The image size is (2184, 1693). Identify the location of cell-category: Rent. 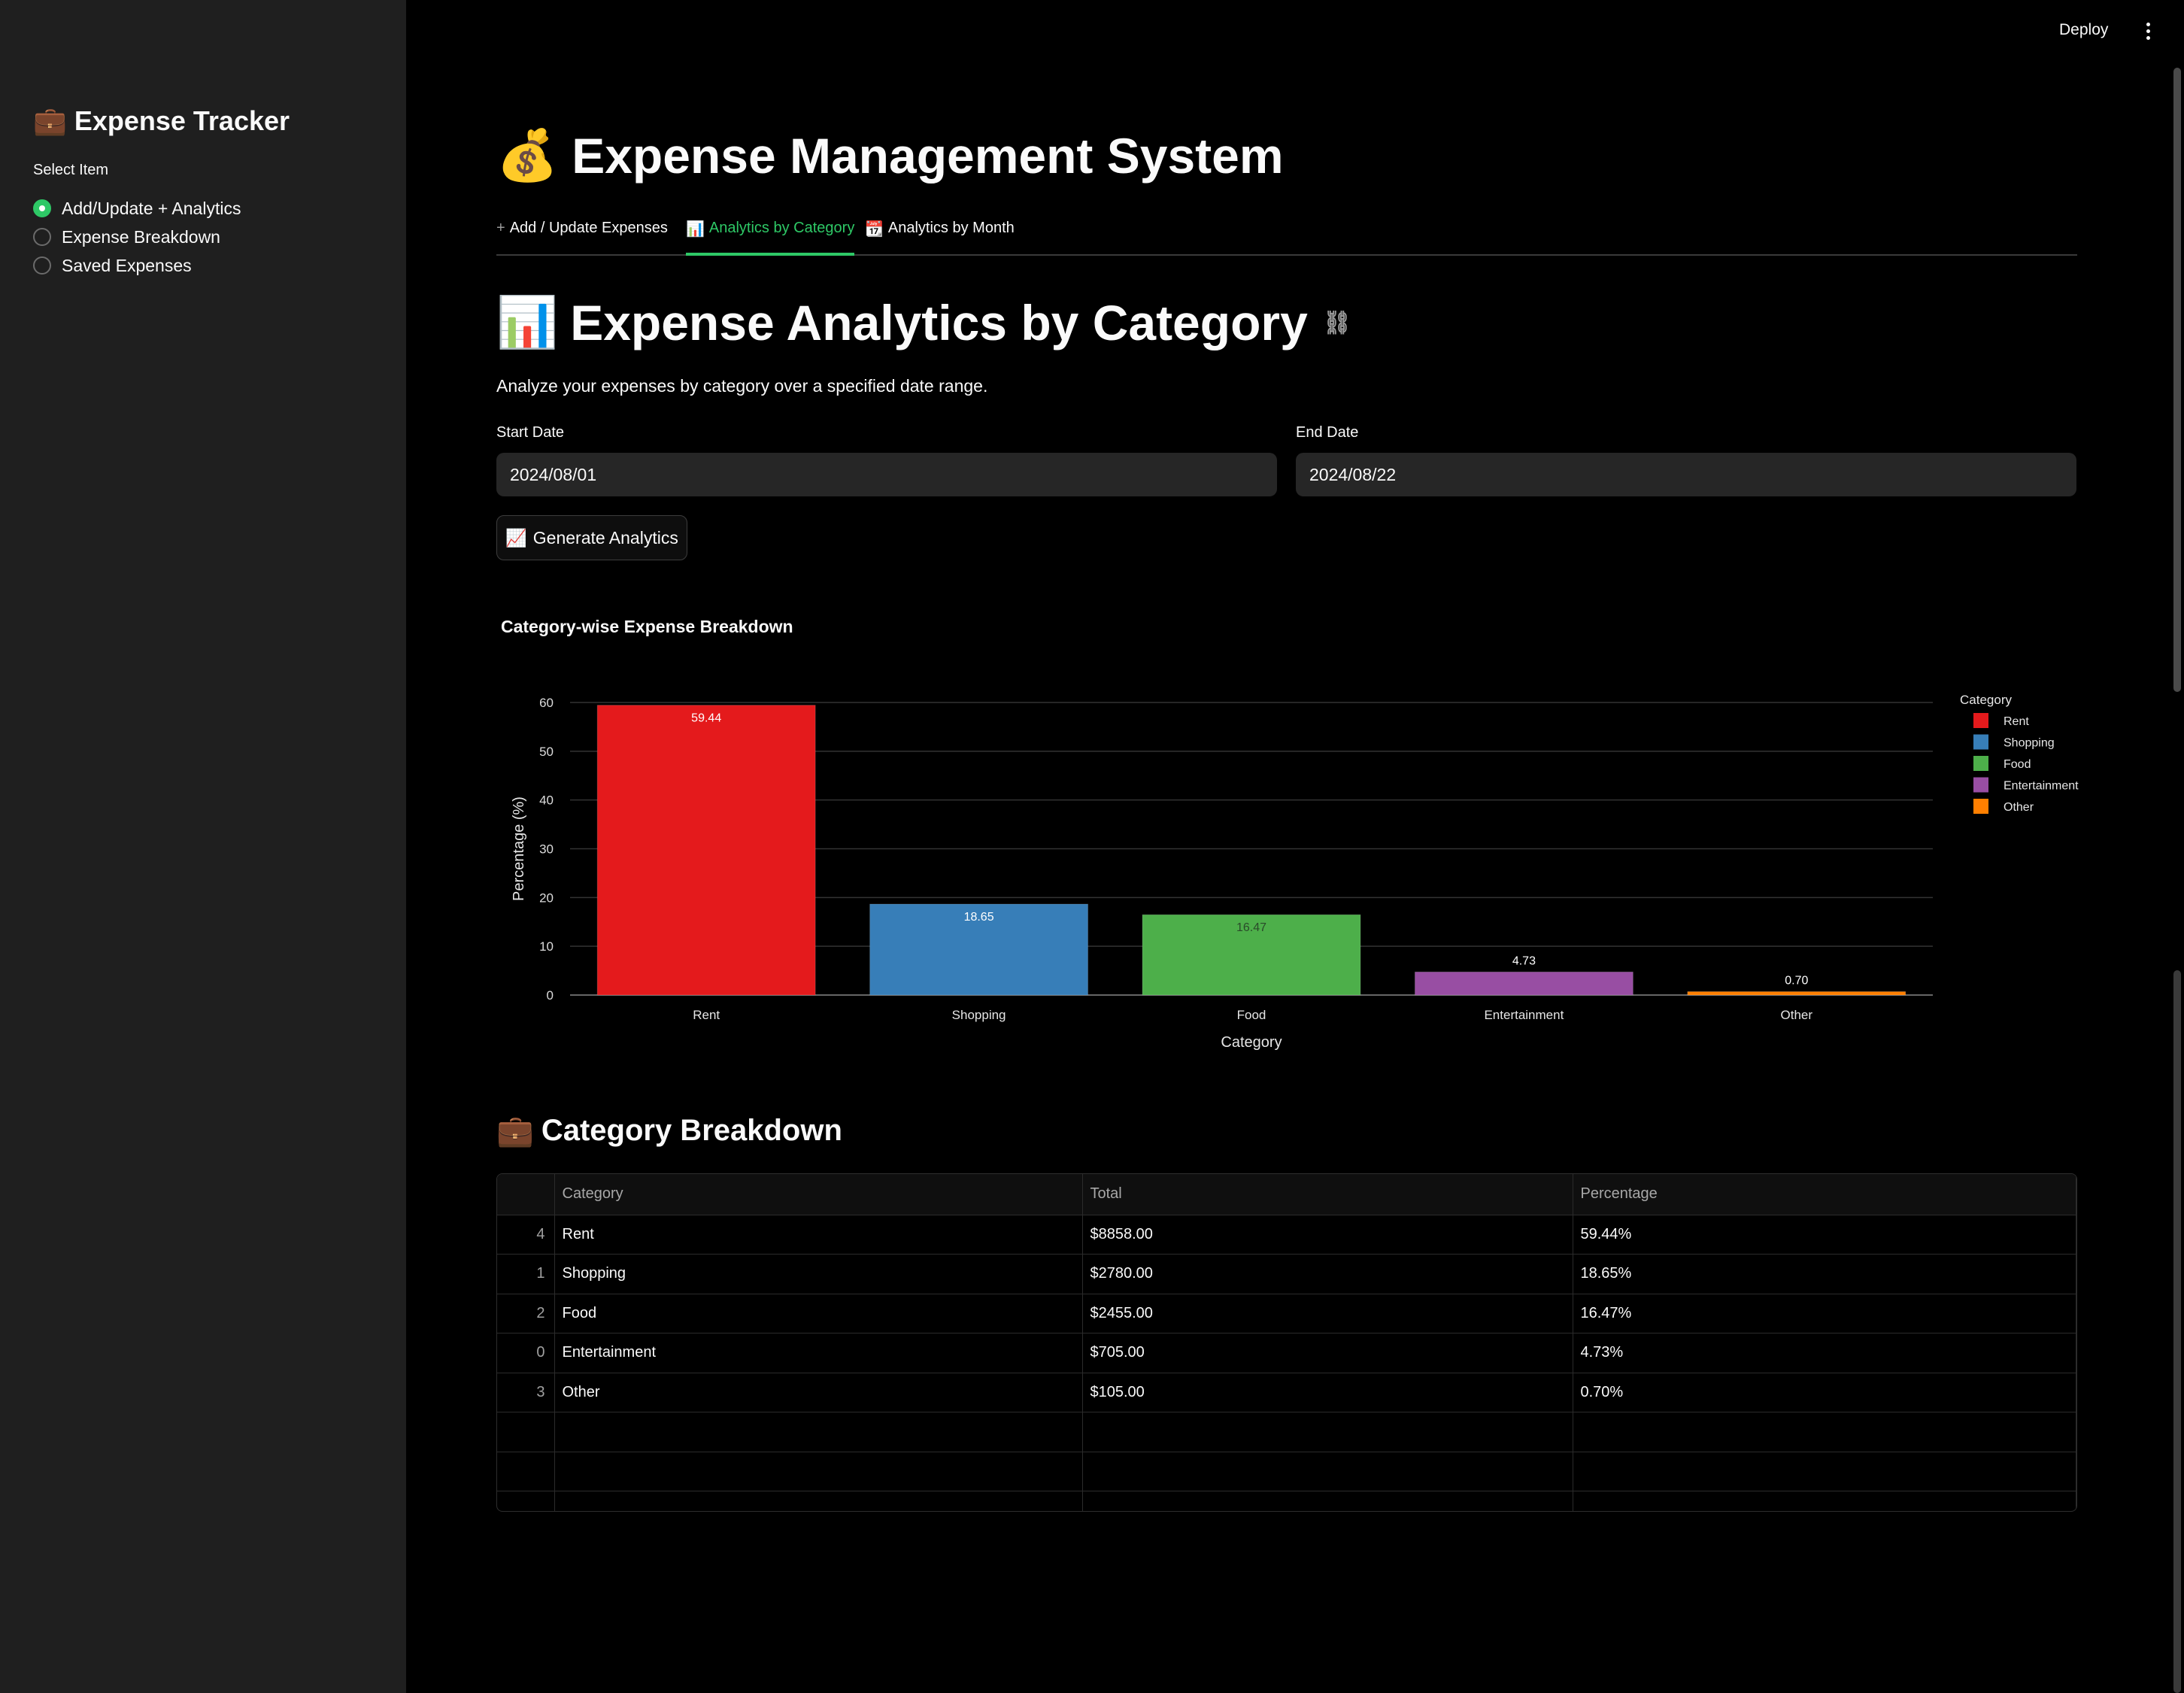
(818, 1235).